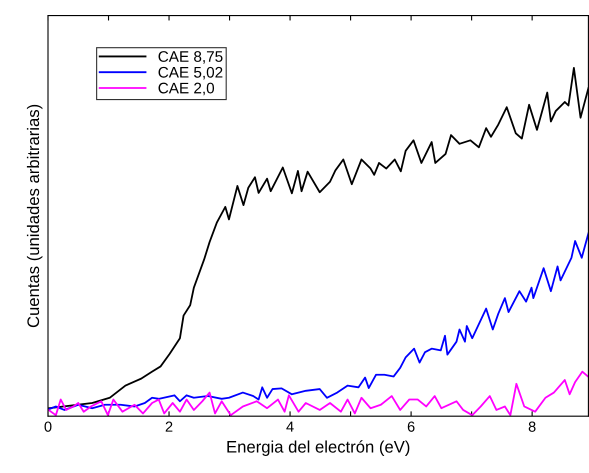 Image resolution: width=589 pixels, height=473 pixels. Describe the element at coordinates (290, 427) in the screenshot. I see `x-tick-label: 4` at that location.